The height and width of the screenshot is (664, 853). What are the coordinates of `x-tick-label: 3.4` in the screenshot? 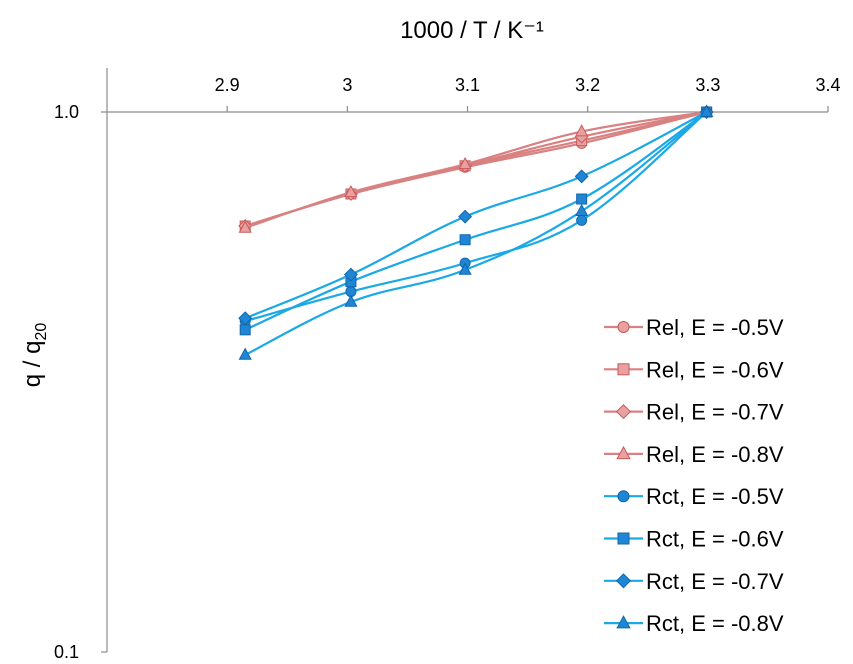 It's located at (827, 85).